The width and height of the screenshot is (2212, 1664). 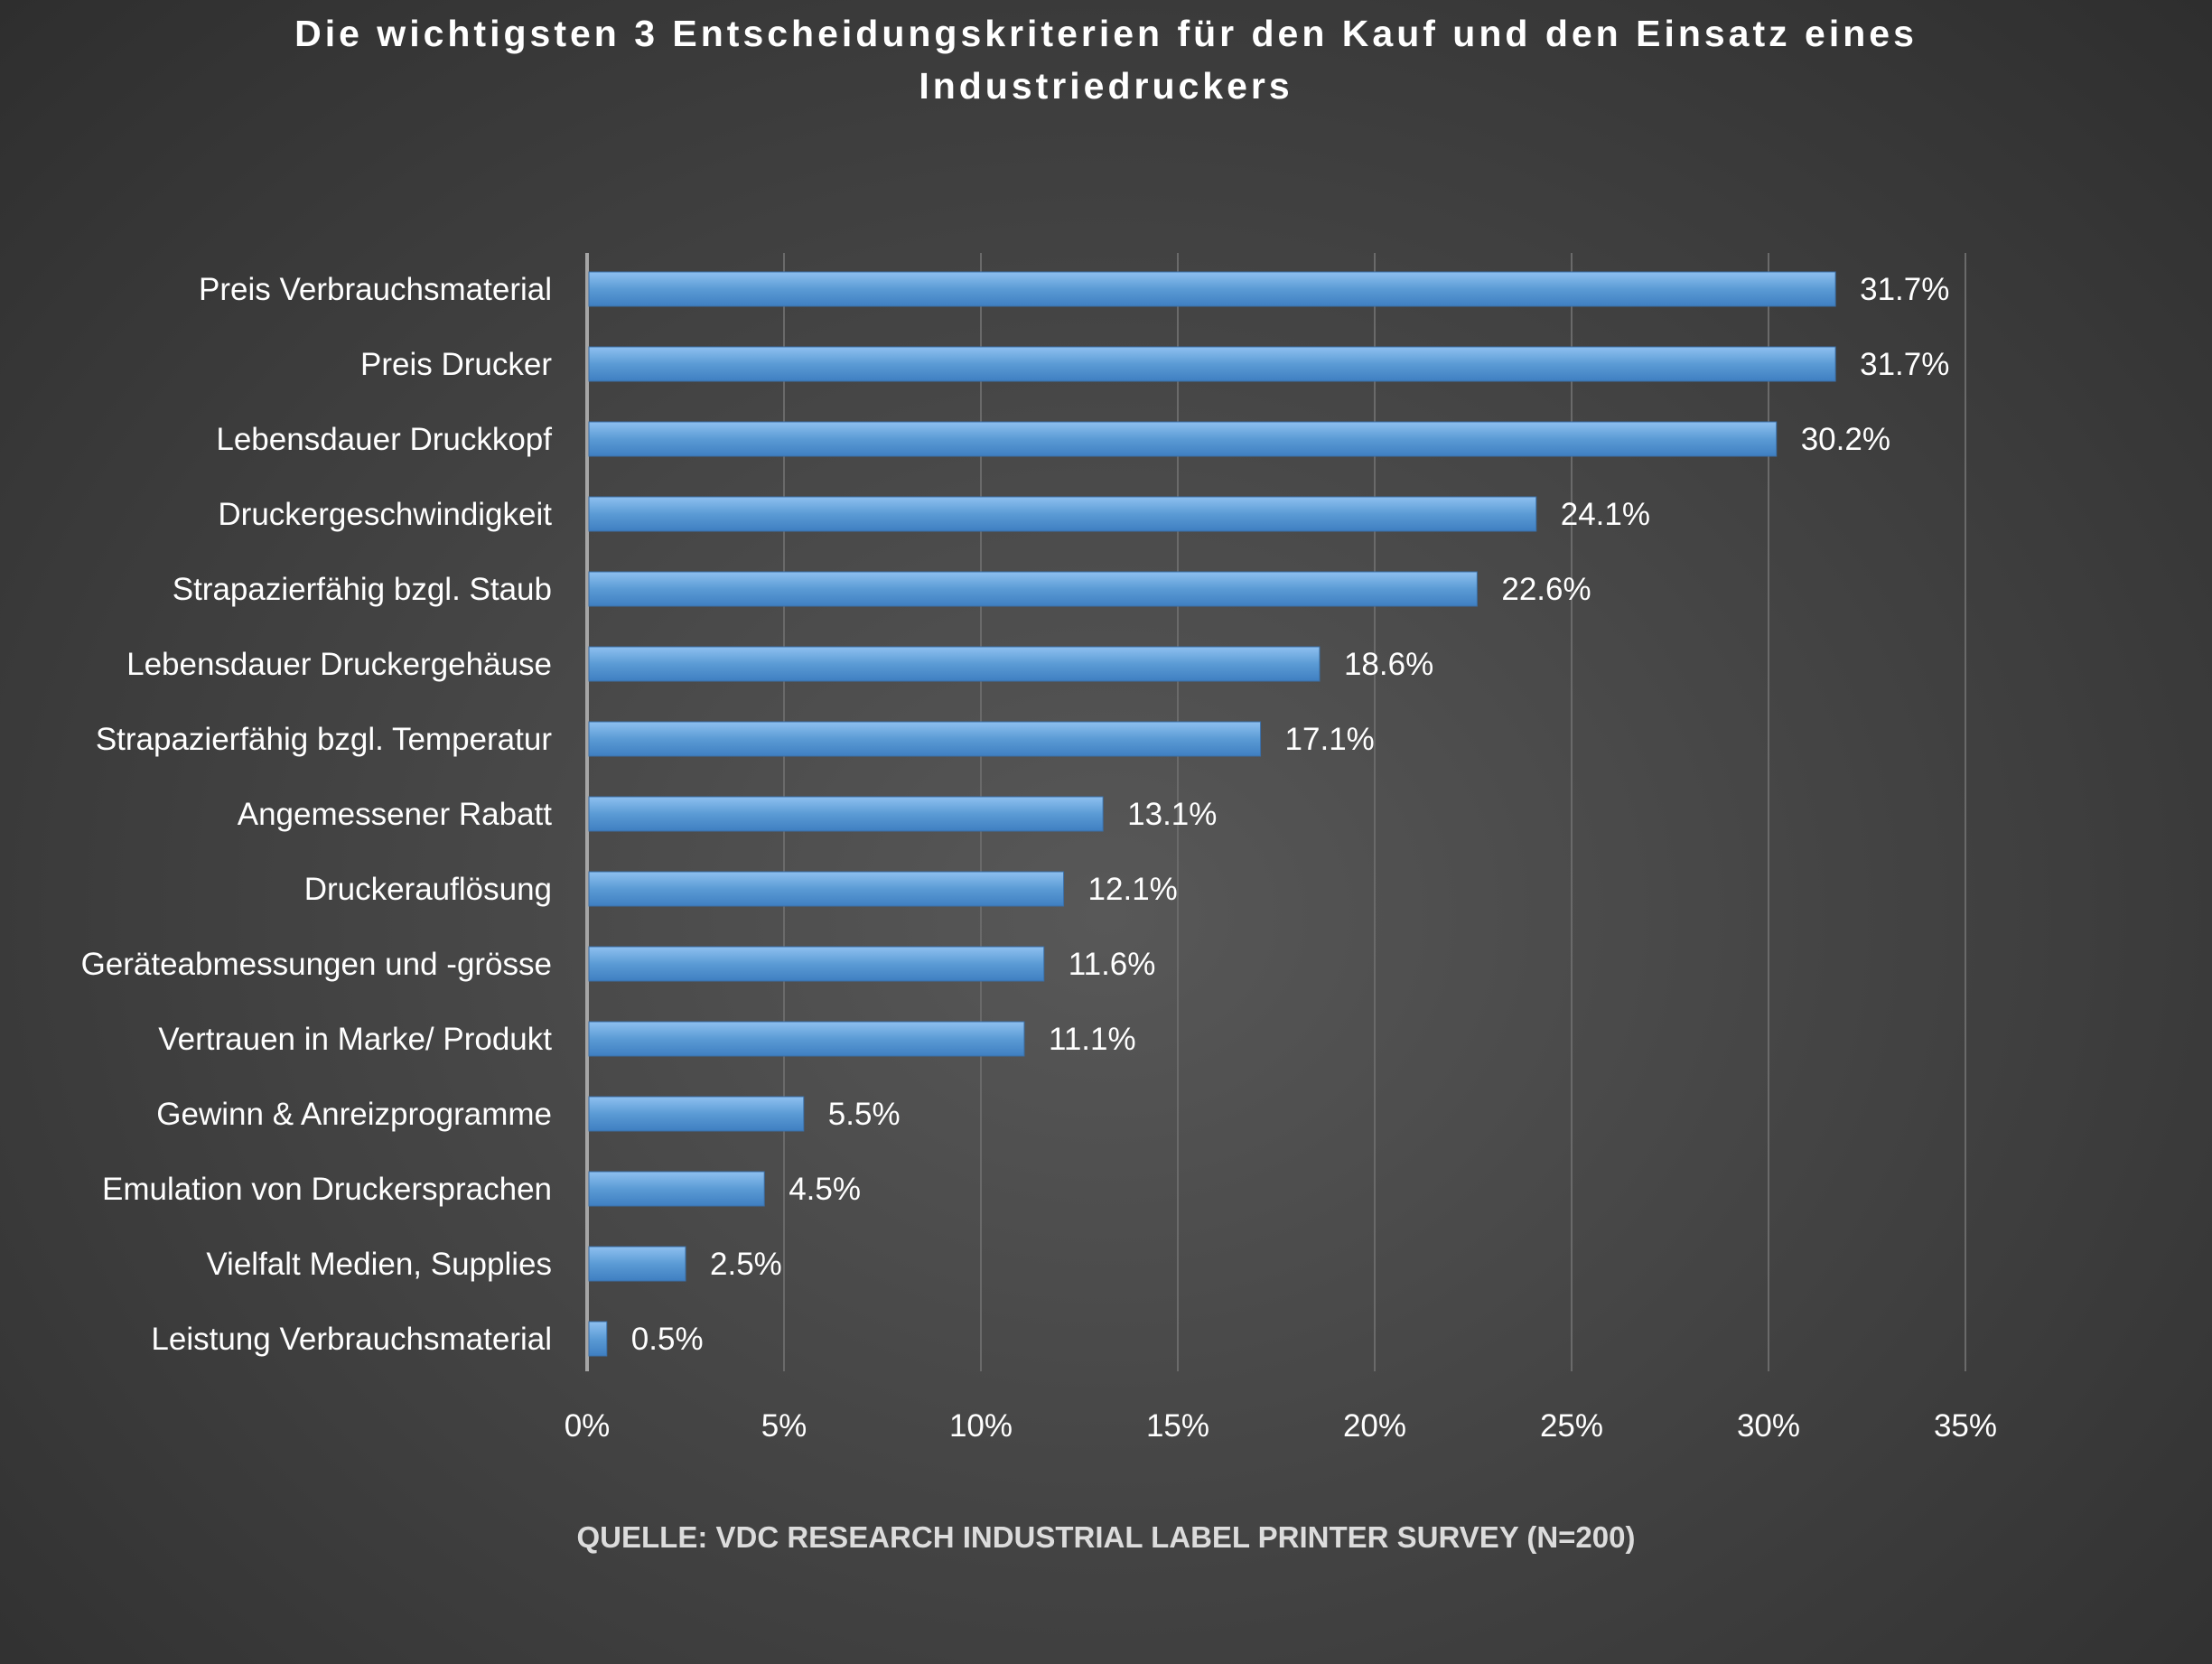 What do you see at coordinates (379, 1264) in the screenshot?
I see `category-label: Vielfalt Medien, Supplies` at bounding box center [379, 1264].